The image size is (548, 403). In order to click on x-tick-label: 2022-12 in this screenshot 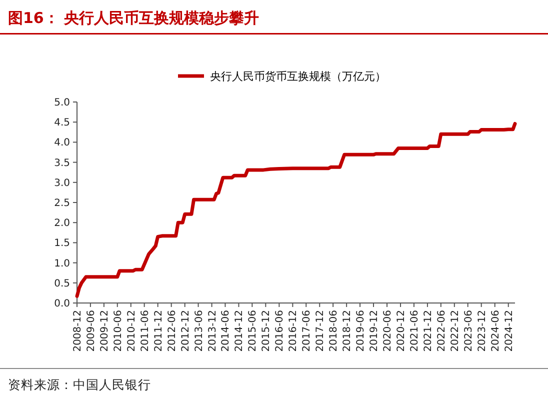, I will do `click(455, 331)`.